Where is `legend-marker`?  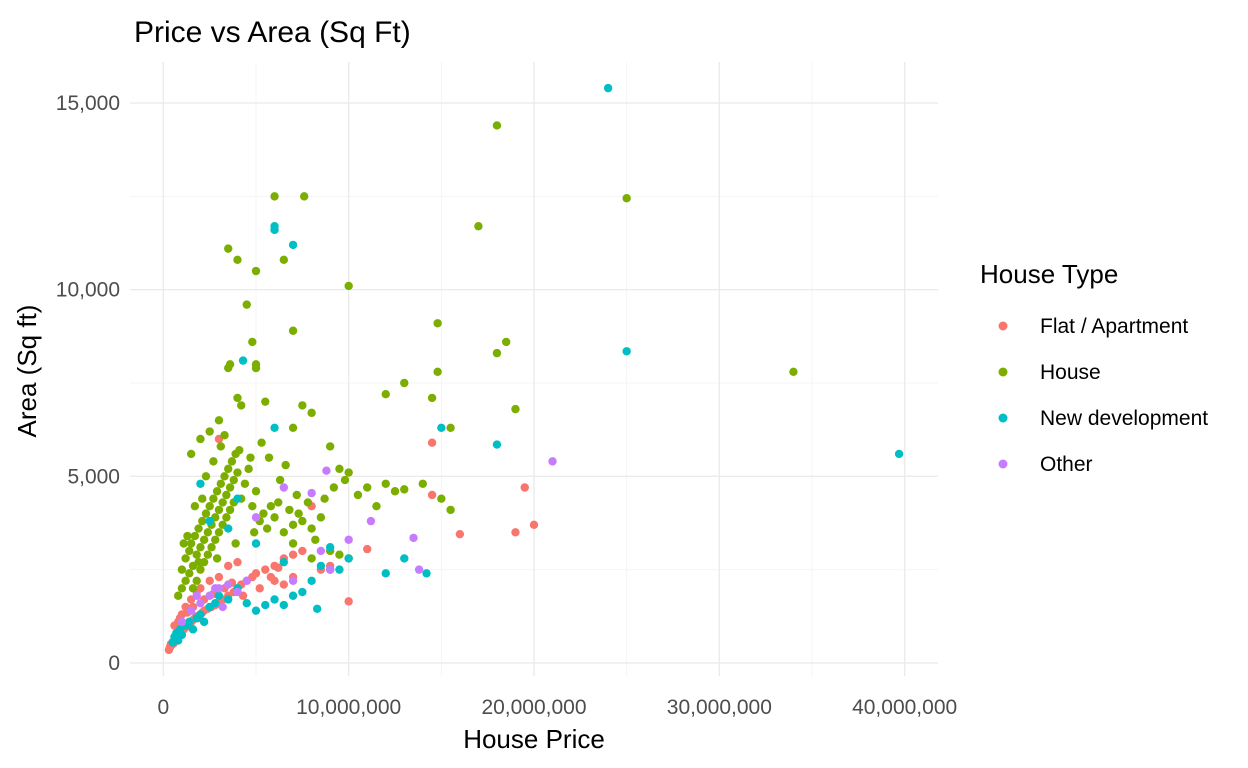
legend-marker is located at coordinates (1003, 372).